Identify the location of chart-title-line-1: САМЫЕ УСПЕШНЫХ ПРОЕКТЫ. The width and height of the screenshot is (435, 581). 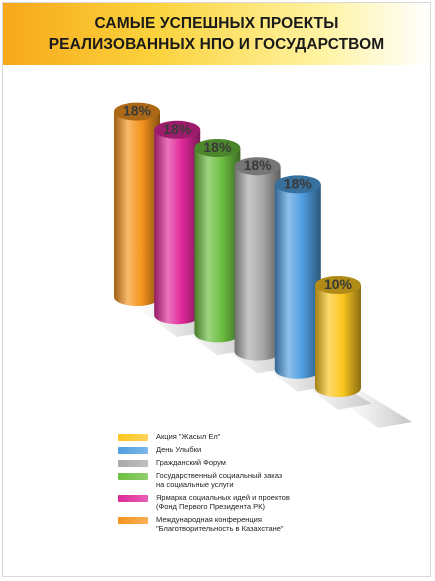
(216, 23).